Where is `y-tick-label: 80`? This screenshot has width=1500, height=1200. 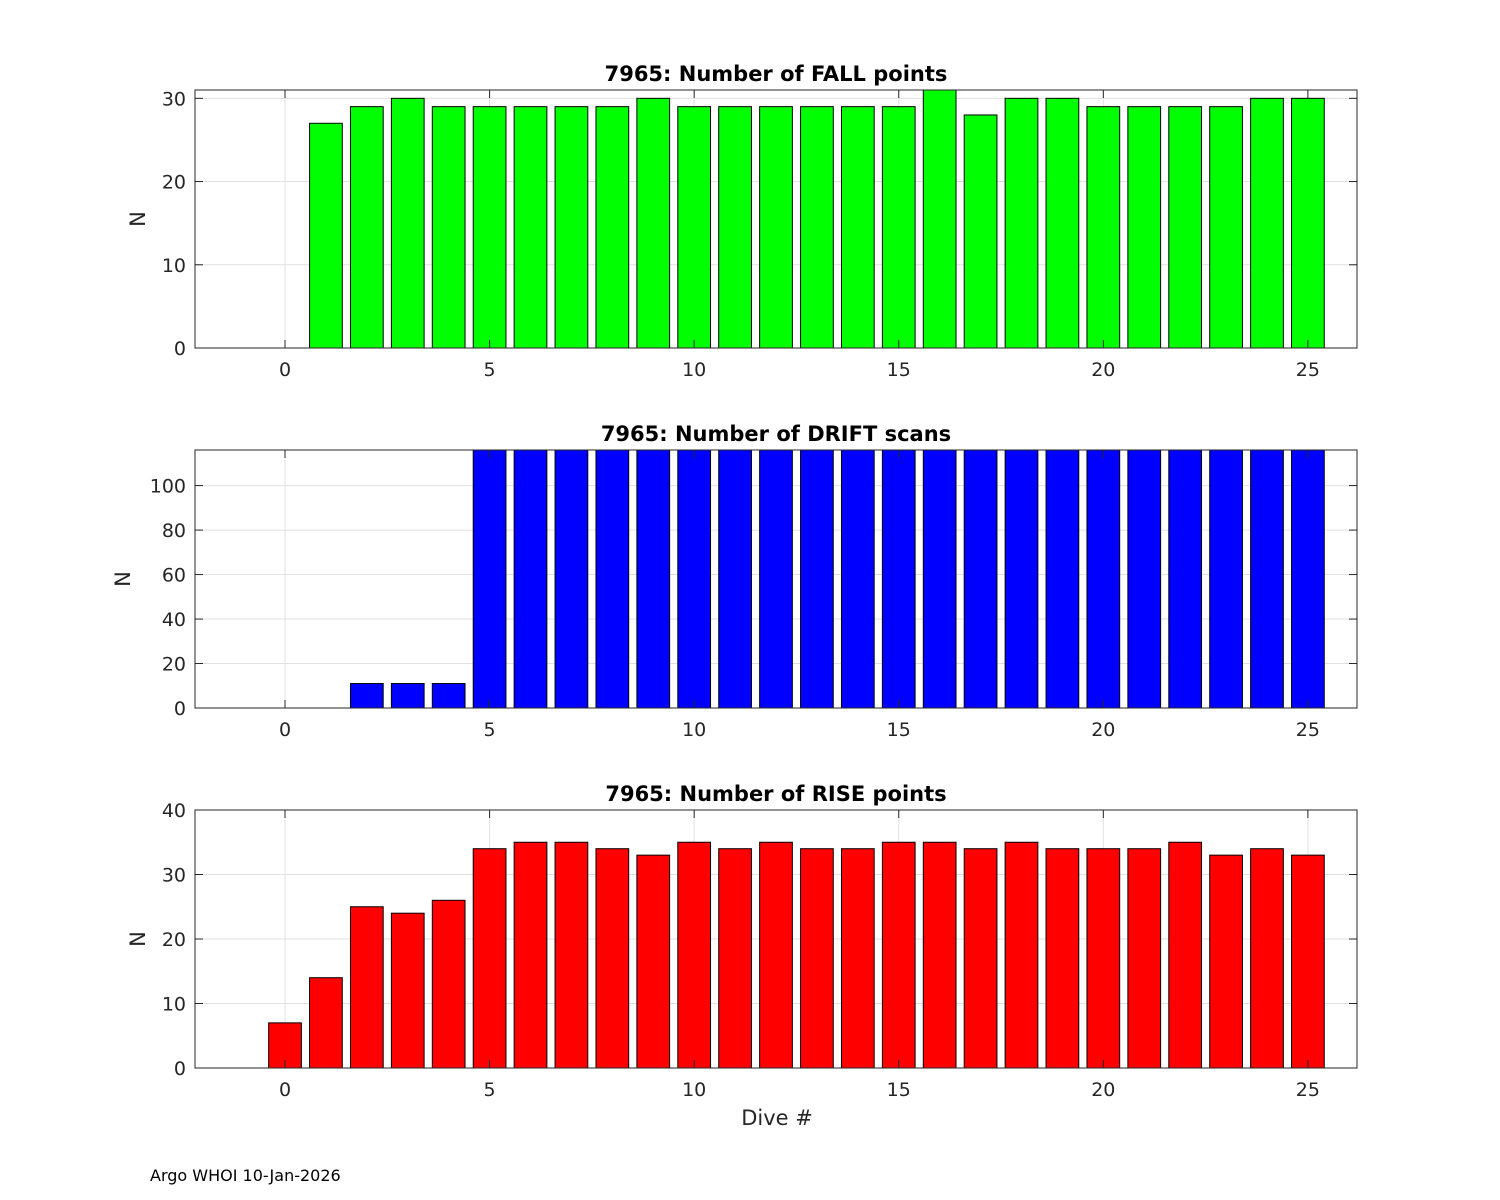 y-tick-label: 80 is located at coordinates (174, 531).